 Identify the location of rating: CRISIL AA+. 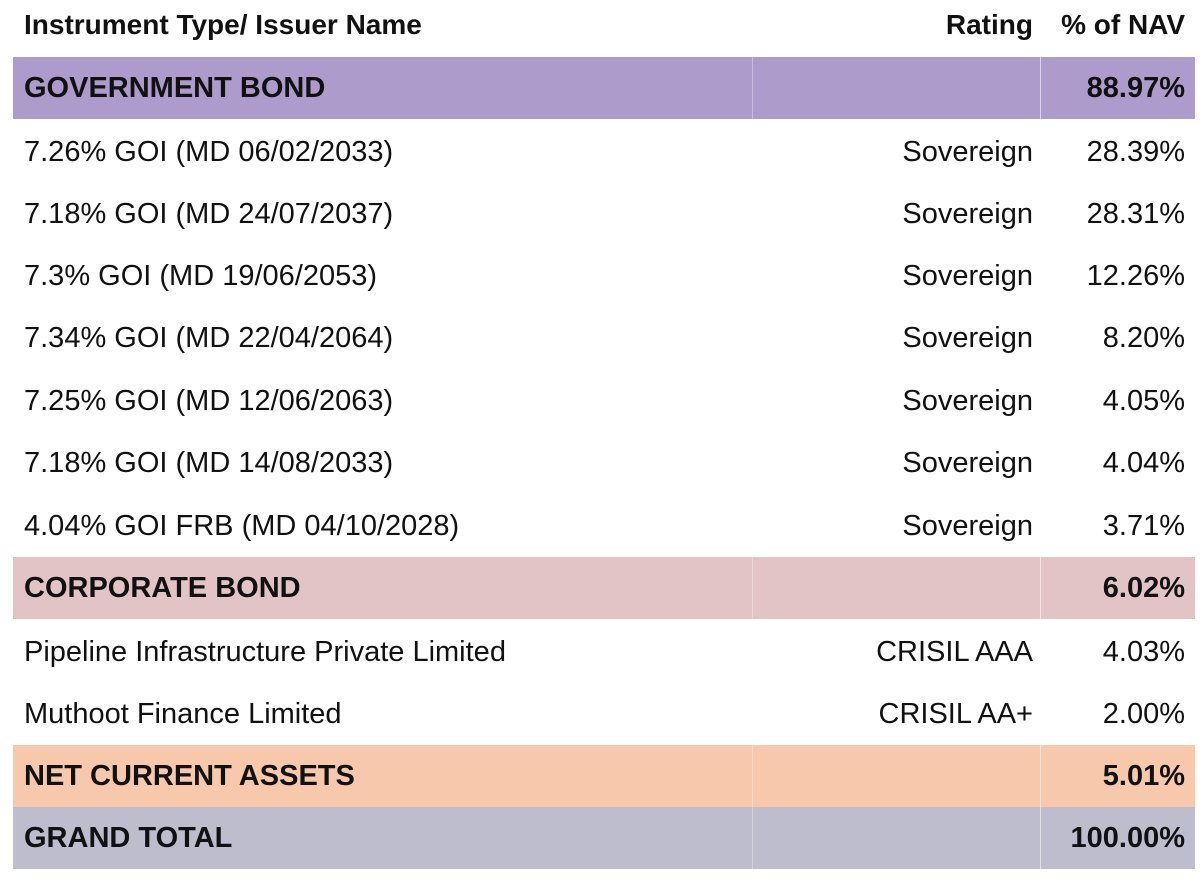
(955, 713).